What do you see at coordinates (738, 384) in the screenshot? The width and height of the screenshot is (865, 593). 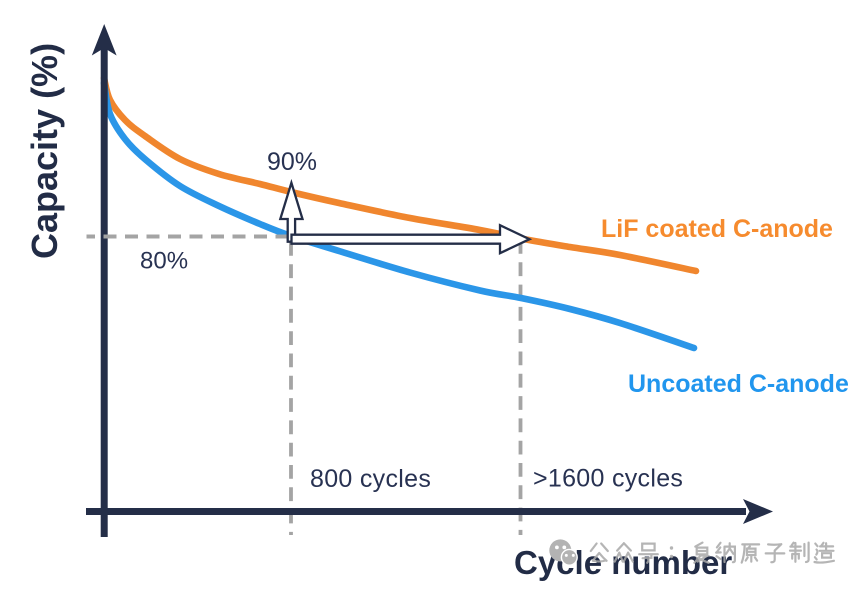 I see `svg-text: Uncoated C-anode` at bounding box center [738, 384].